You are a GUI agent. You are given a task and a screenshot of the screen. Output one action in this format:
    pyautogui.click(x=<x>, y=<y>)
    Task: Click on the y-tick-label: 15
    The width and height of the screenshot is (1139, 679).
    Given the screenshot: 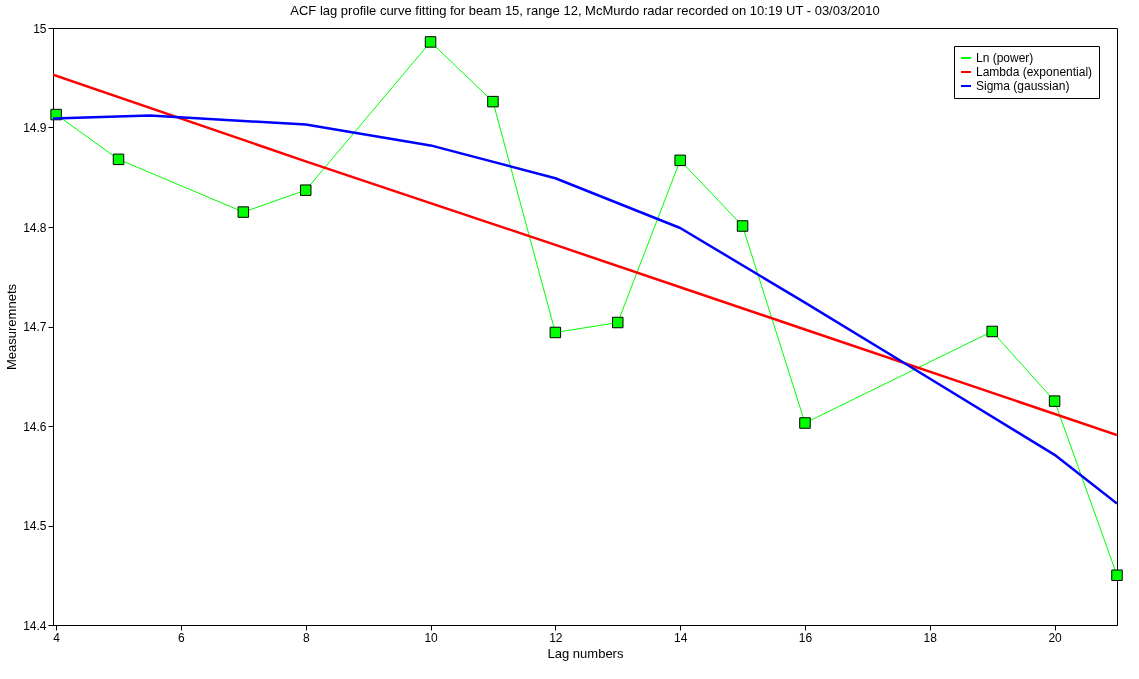 What is the action you would take?
    pyautogui.click(x=40, y=28)
    